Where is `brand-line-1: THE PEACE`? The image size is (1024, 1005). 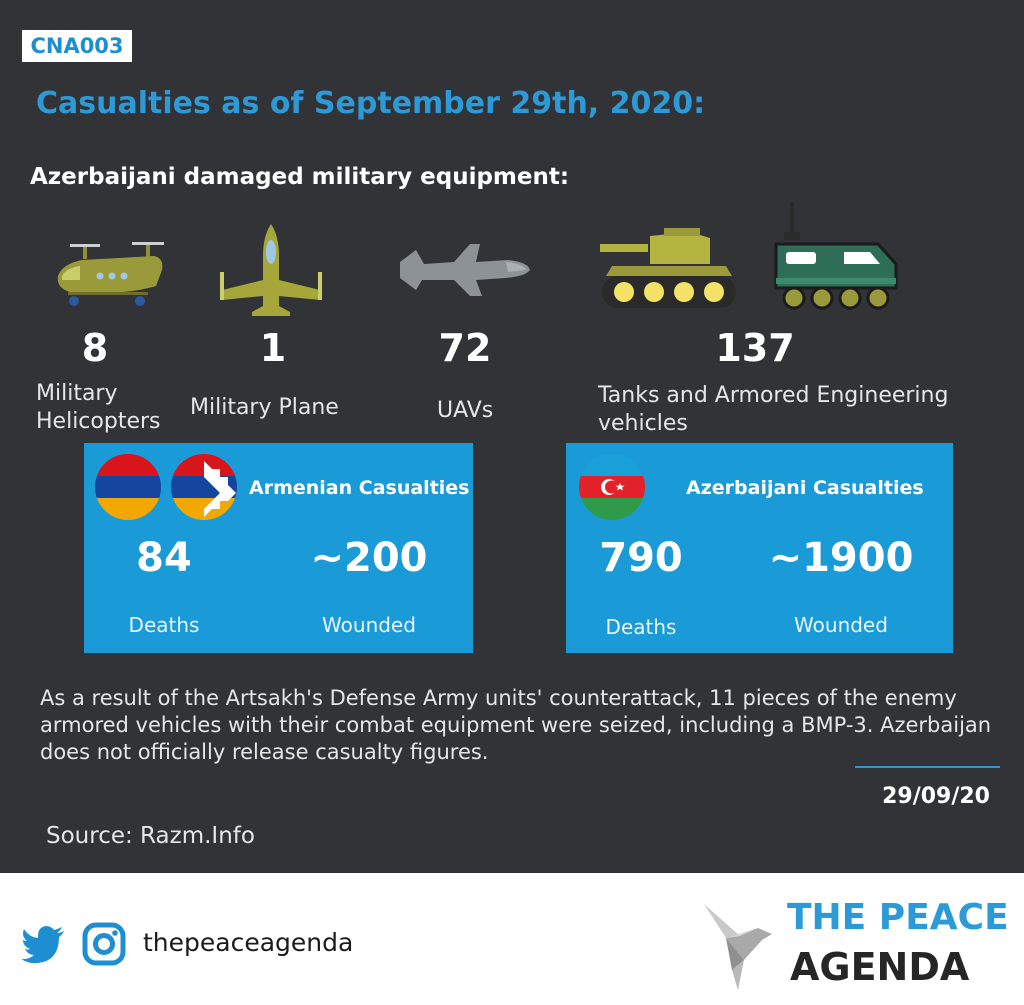
brand-line-1: THE PEACE is located at coordinates (898, 917).